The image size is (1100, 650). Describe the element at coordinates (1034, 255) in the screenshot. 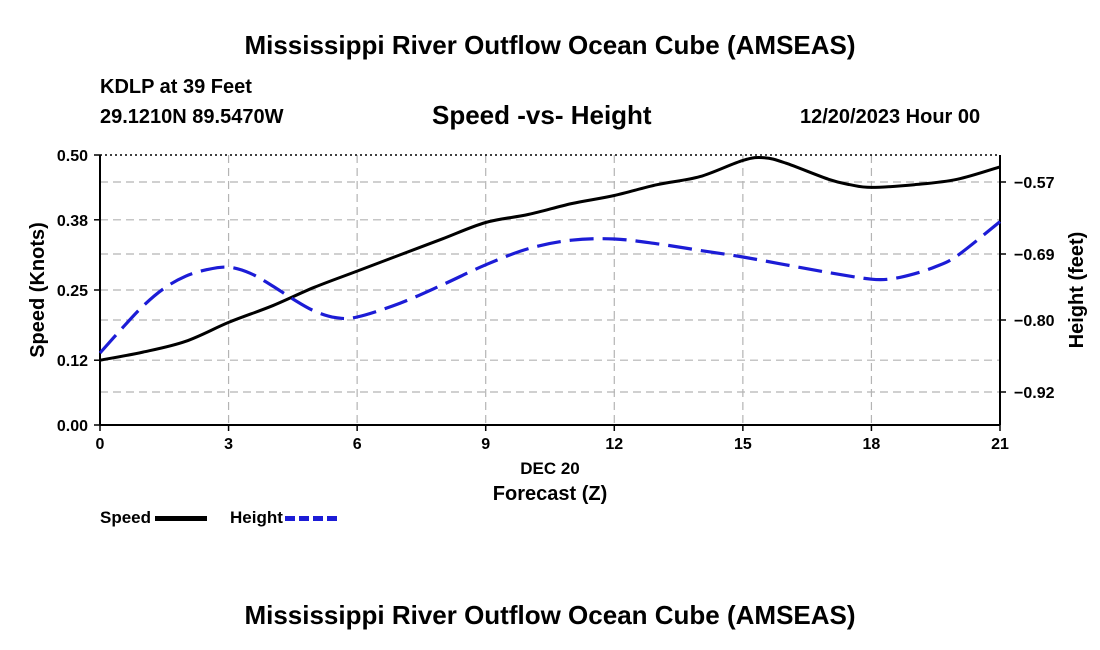

I see `y-right-tick-label: −0.69` at that location.